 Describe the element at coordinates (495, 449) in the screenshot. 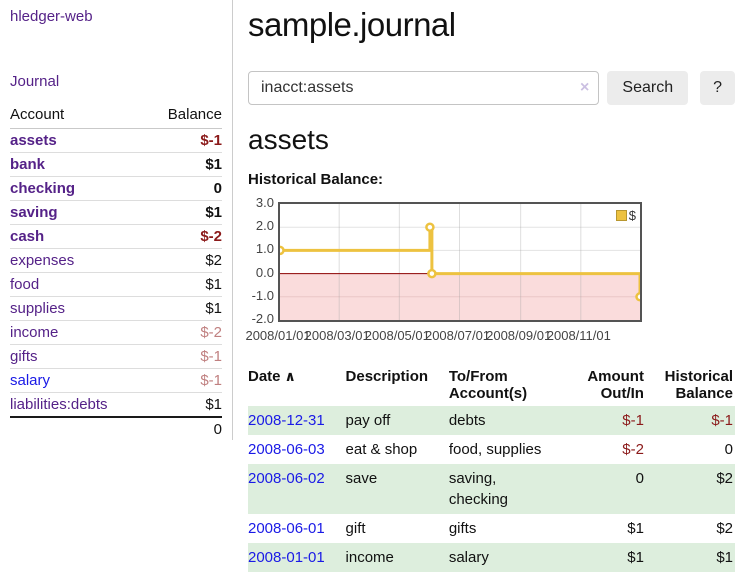

I see `transaction-accounts: food, supplies` at that location.